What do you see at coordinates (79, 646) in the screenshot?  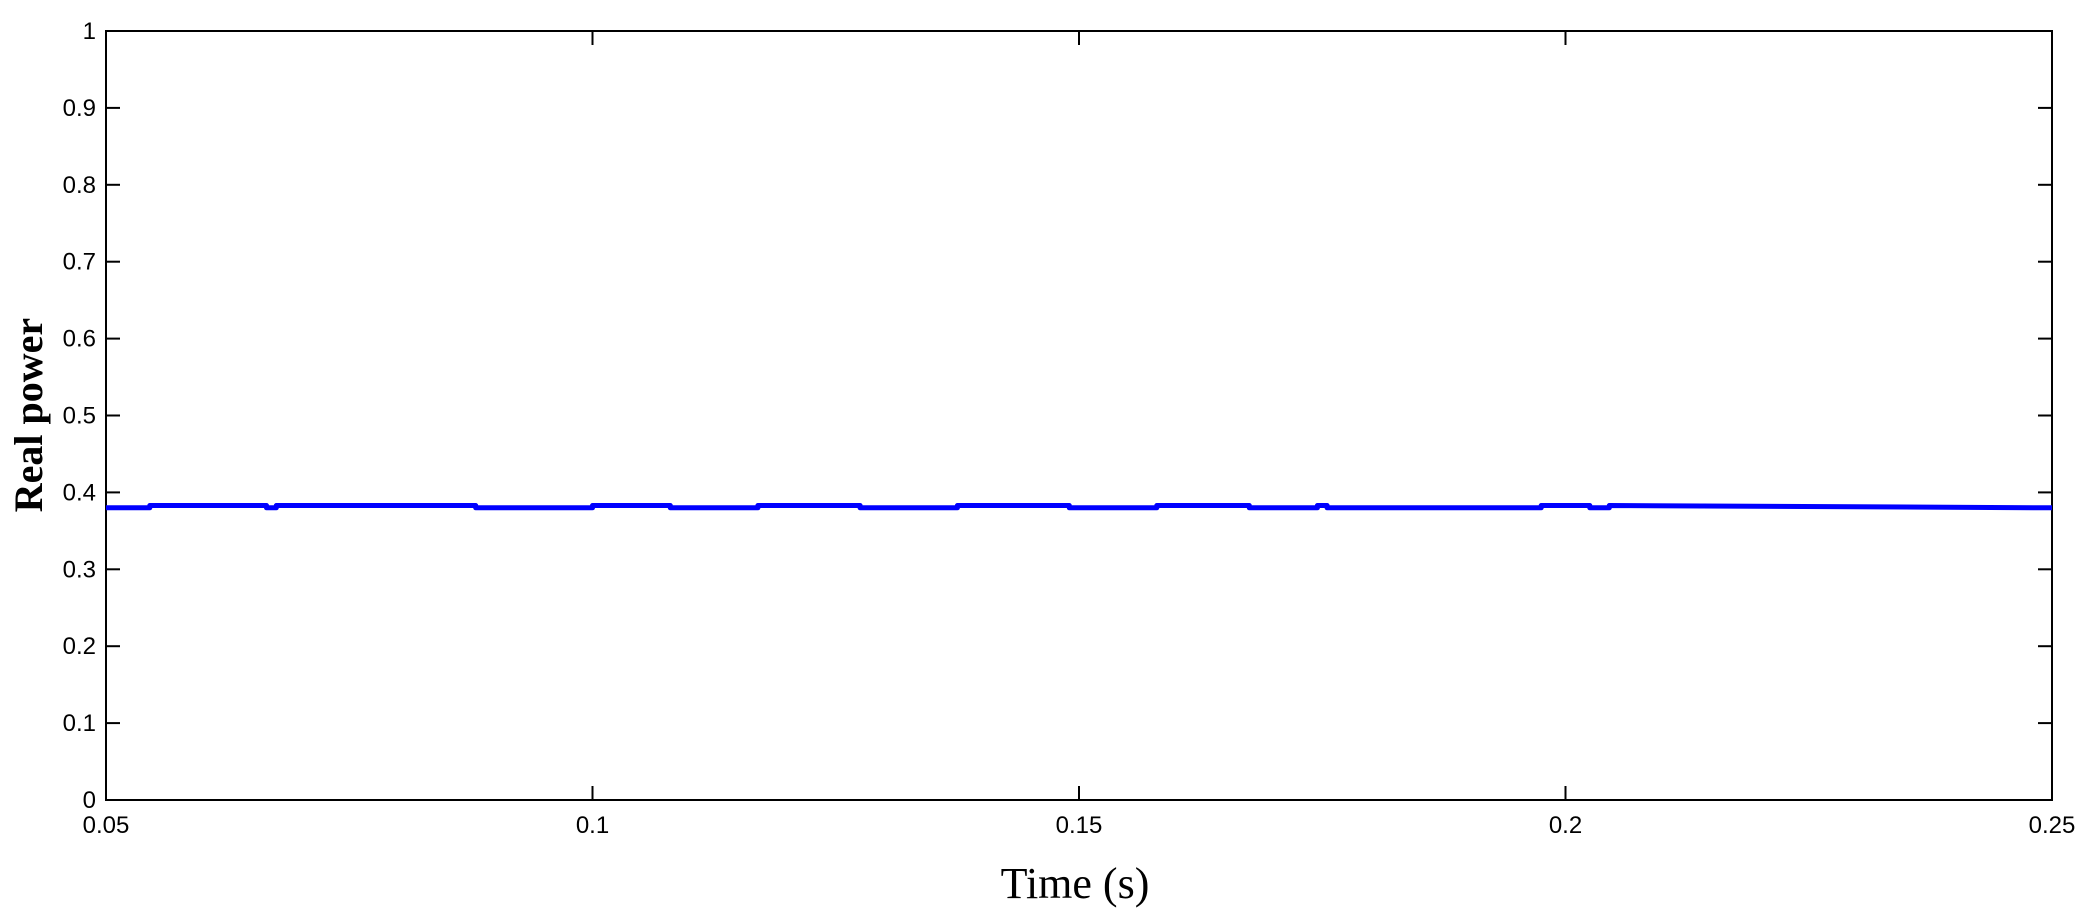 I see `y-tick-label: 0.2` at bounding box center [79, 646].